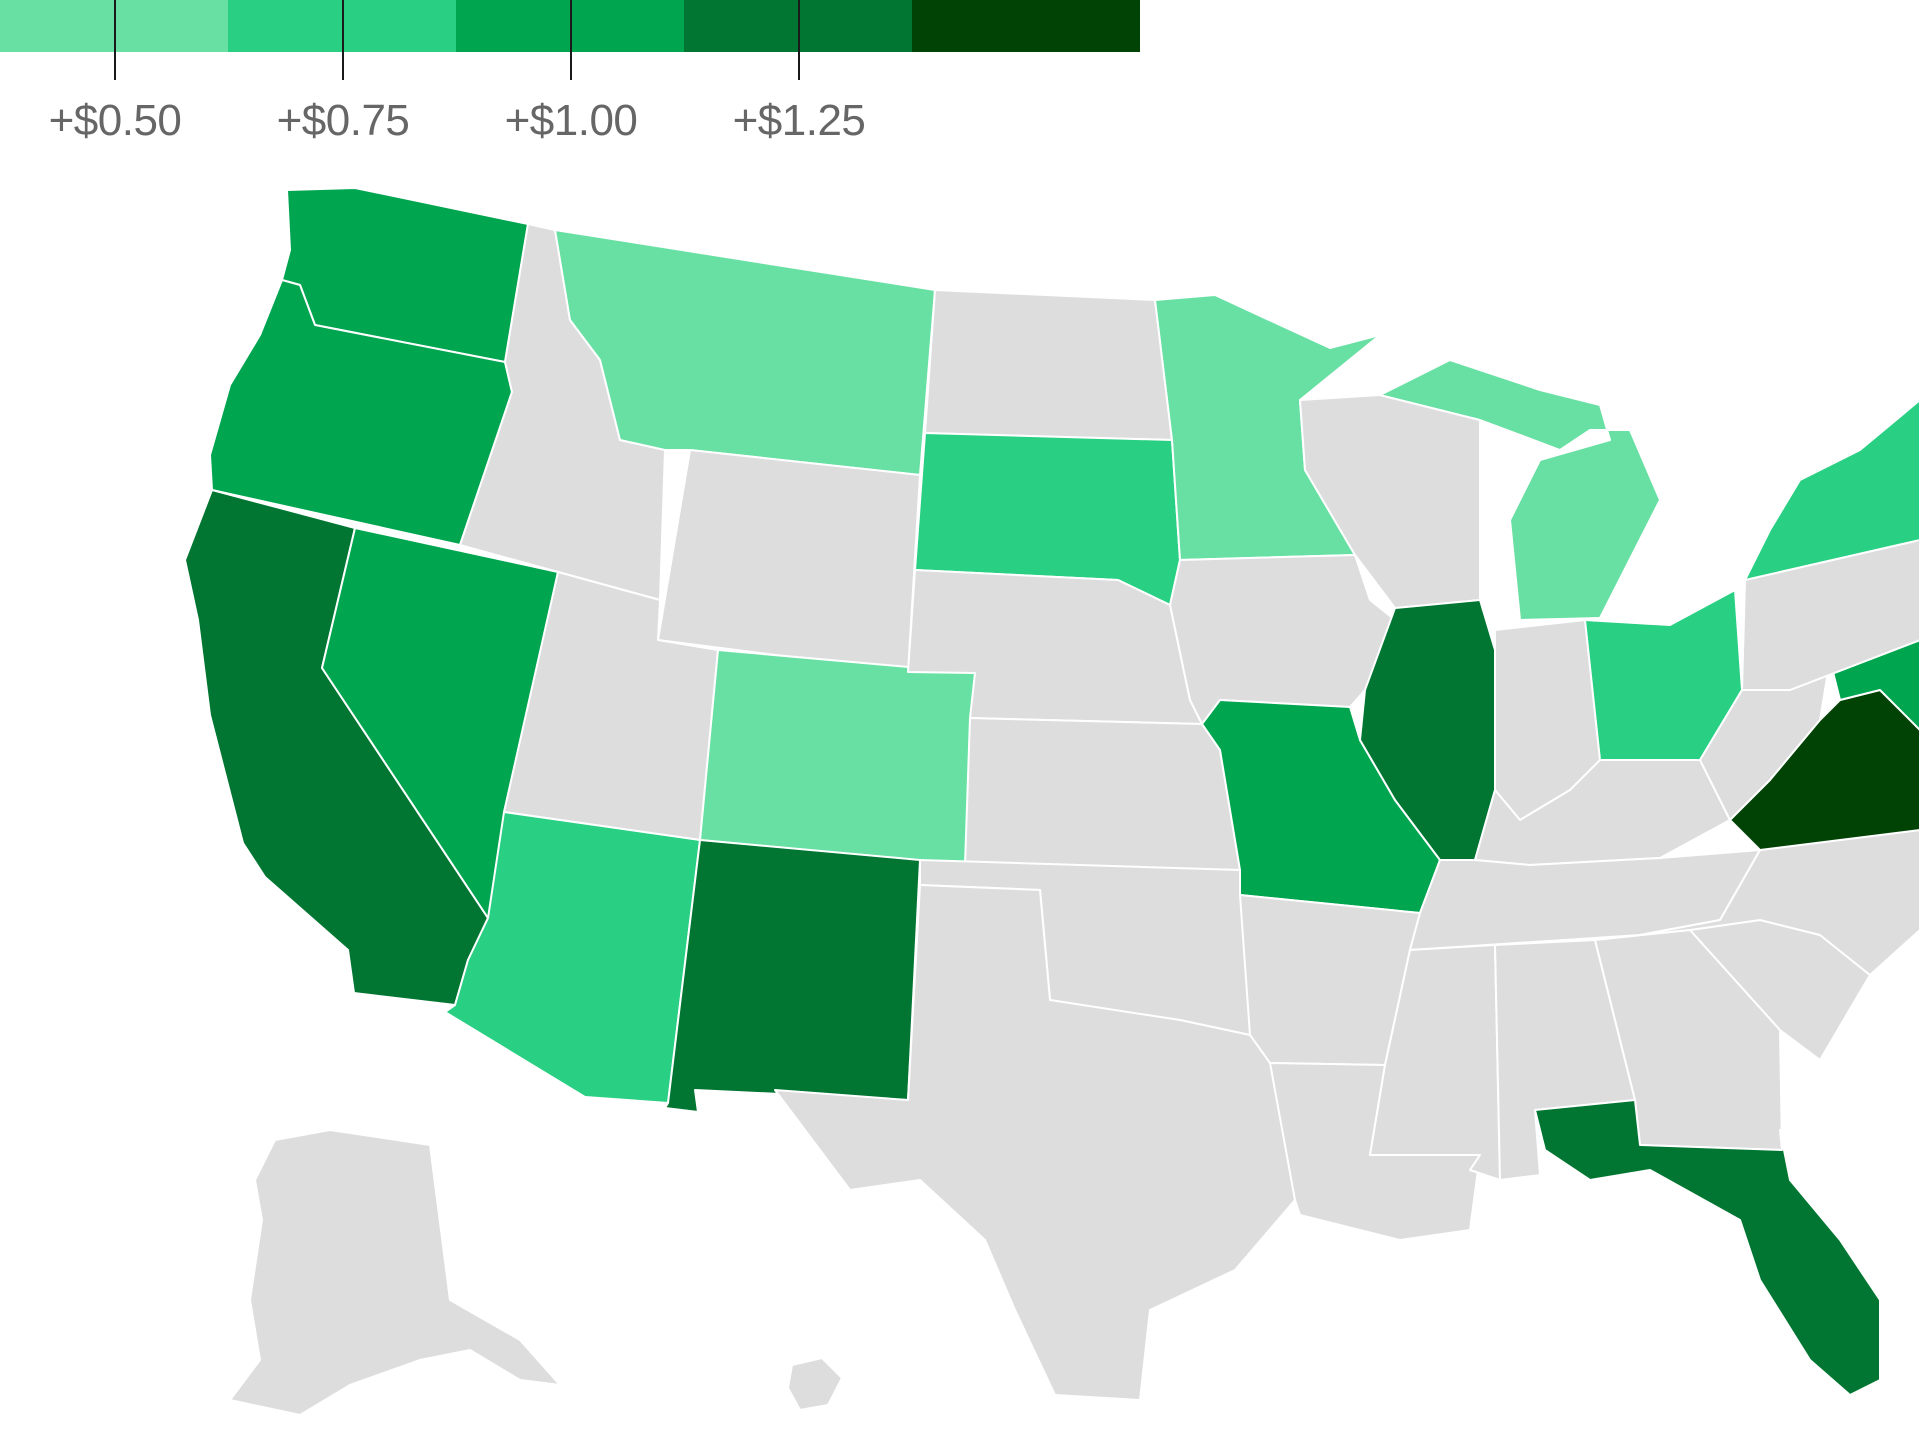 Image resolution: width=1920 pixels, height=1440 pixels. I want to click on legend-tick-label: +$0.50, so click(115, 120).